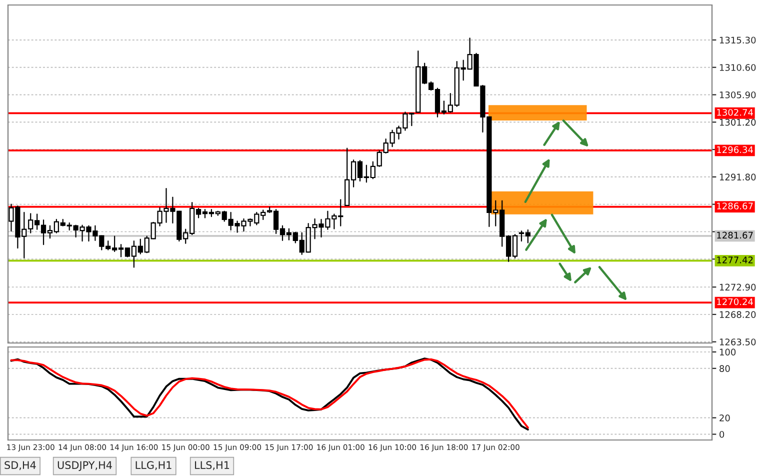 This screenshot has height=476, width=767. What do you see at coordinates (212, 465) in the screenshot?
I see `text: LLS,H1` at bounding box center [212, 465].